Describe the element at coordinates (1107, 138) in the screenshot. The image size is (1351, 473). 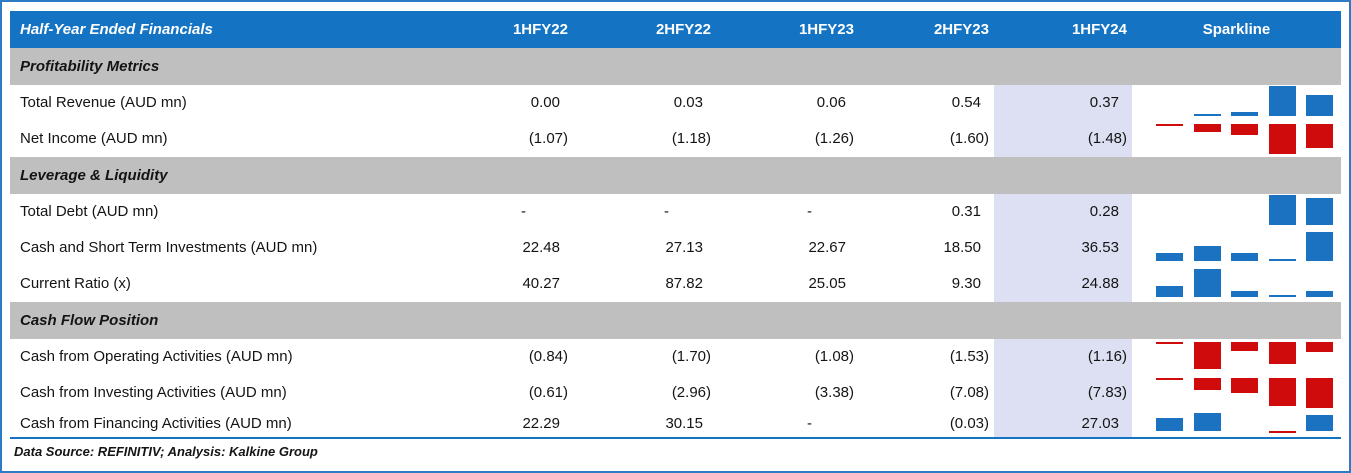
I see `value-text: (1.48)` at that location.